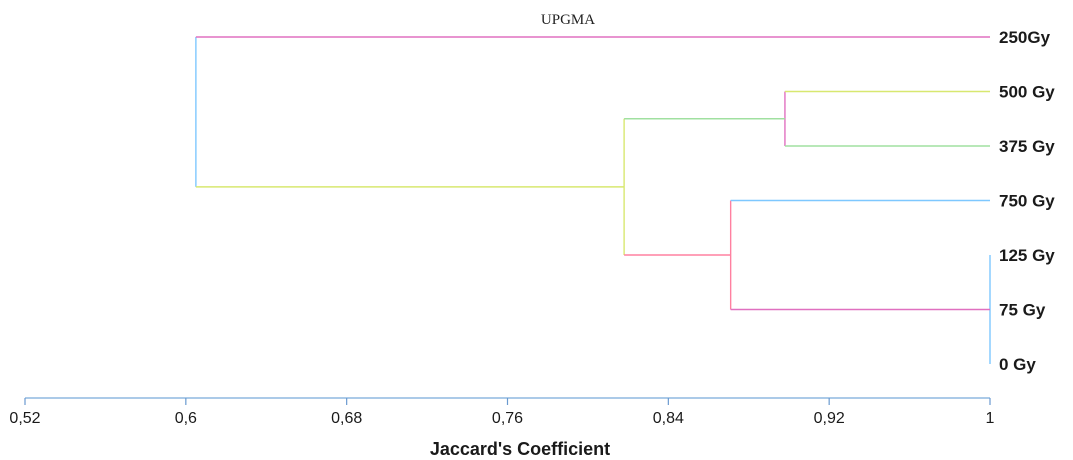 The image size is (1073, 460). I want to click on leaf-label: 250Gy, so click(1025, 37).